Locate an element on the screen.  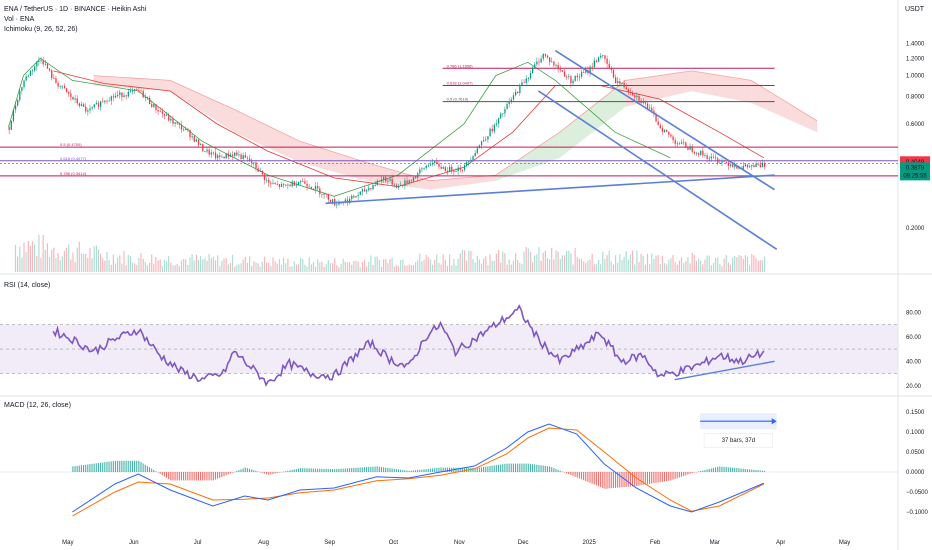
fib-level-label: 0.5 (0.4700) is located at coordinates (71, 144).